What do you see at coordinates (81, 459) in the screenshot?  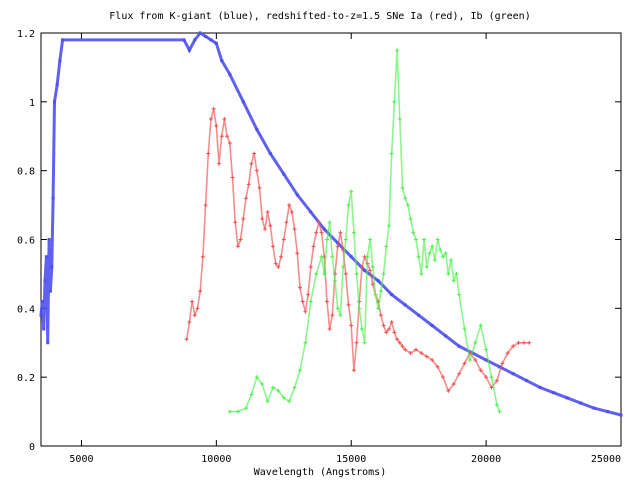 I see `x-tick-label: 5000` at bounding box center [81, 459].